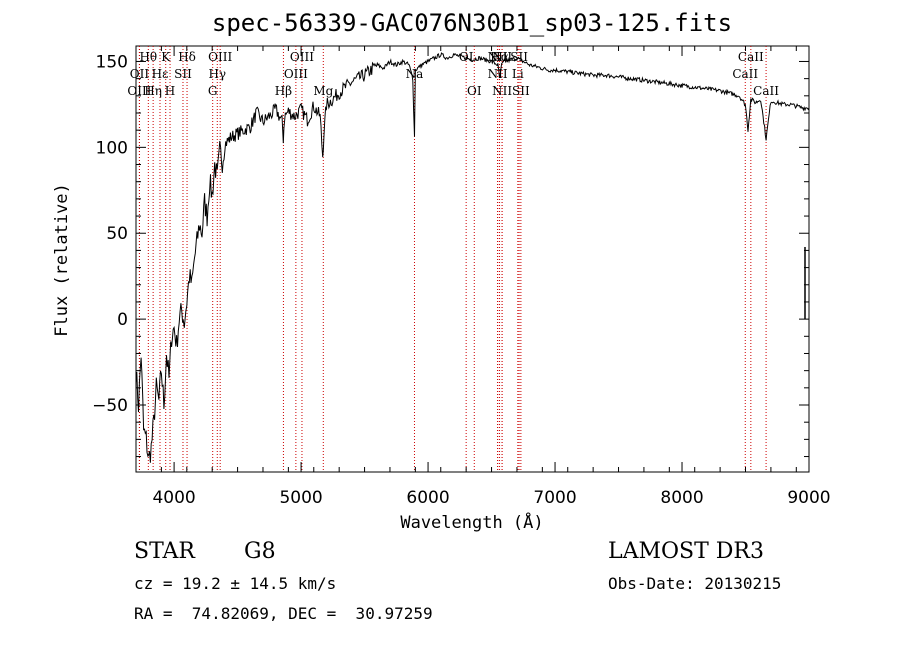  Describe the element at coordinates (686, 551) in the screenshot. I see `survey-name: LAMOST DR3` at that location.